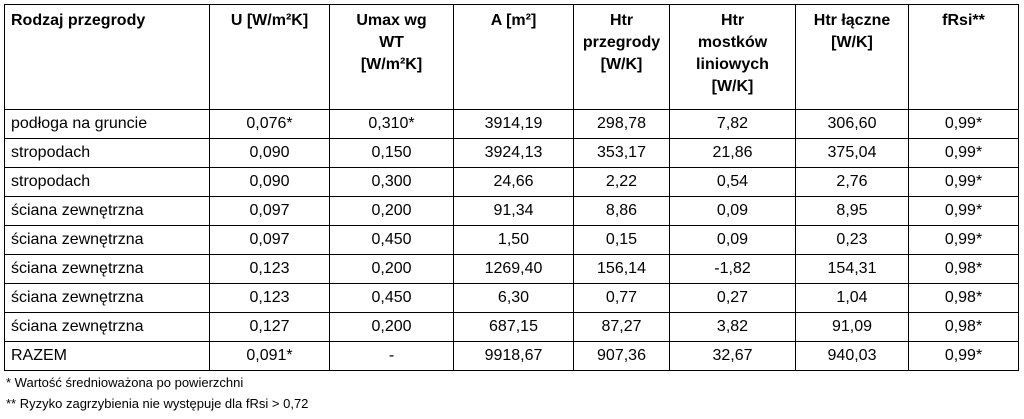 The height and width of the screenshot is (419, 1024). What do you see at coordinates (852, 240) in the screenshot?
I see `cell-htr-laczne: 0,23` at bounding box center [852, 240].